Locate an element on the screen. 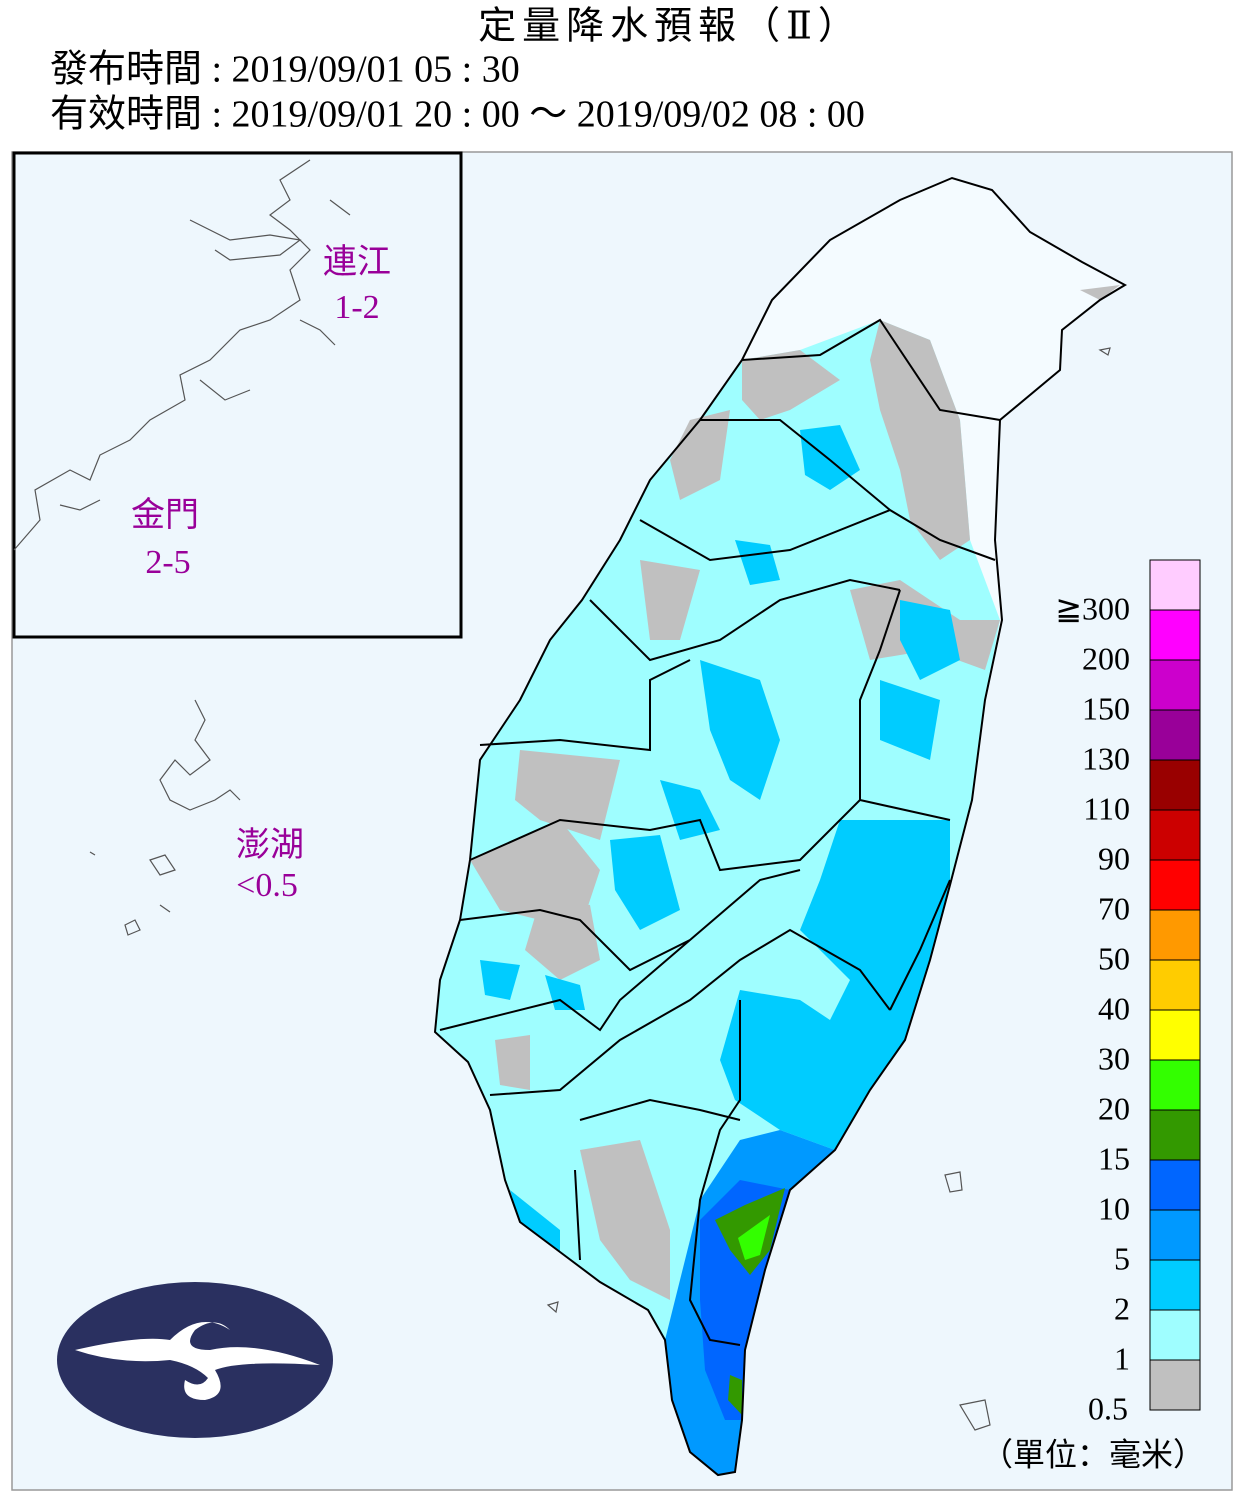 The height and width of the screenshot is (1500, 1245). penghu: 澎湖 <0.5 is located at coordinates (196, 817).